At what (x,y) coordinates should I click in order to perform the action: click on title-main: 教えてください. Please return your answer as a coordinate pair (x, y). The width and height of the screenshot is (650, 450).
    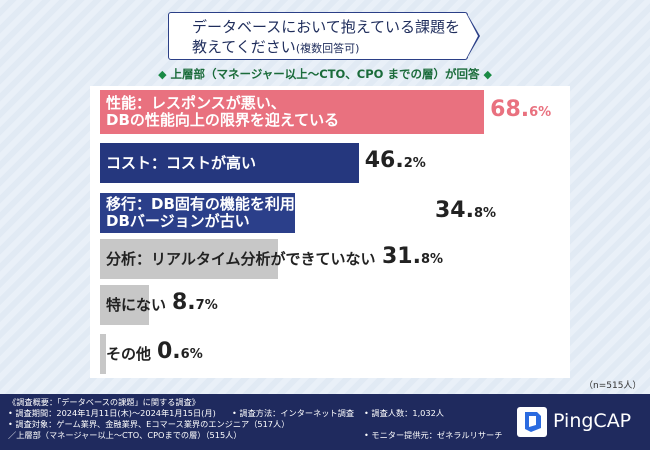
    Looking at the image, I should click on (244, 47).